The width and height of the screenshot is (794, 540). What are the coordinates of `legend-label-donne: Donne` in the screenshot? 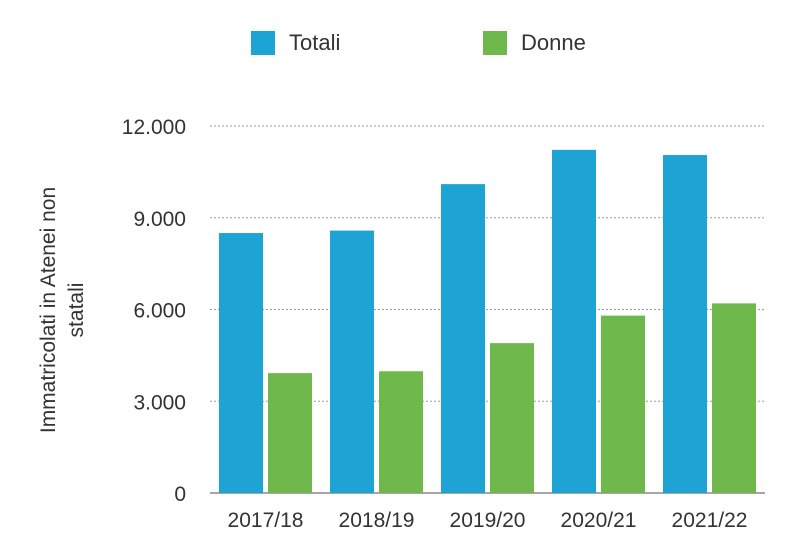 It's located at (553, 42).